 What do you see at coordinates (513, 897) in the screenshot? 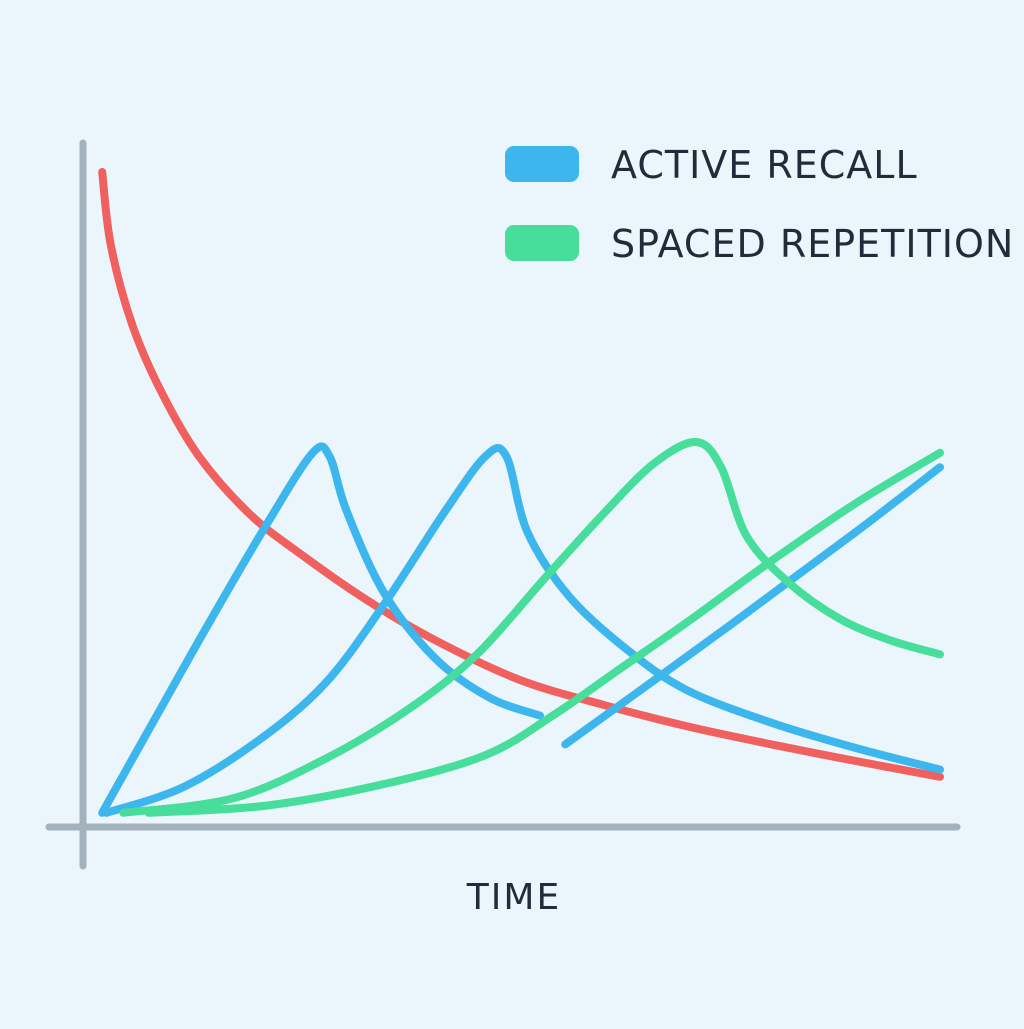
I see `x-axis-label: TIME` at bounding box center [513, 897].